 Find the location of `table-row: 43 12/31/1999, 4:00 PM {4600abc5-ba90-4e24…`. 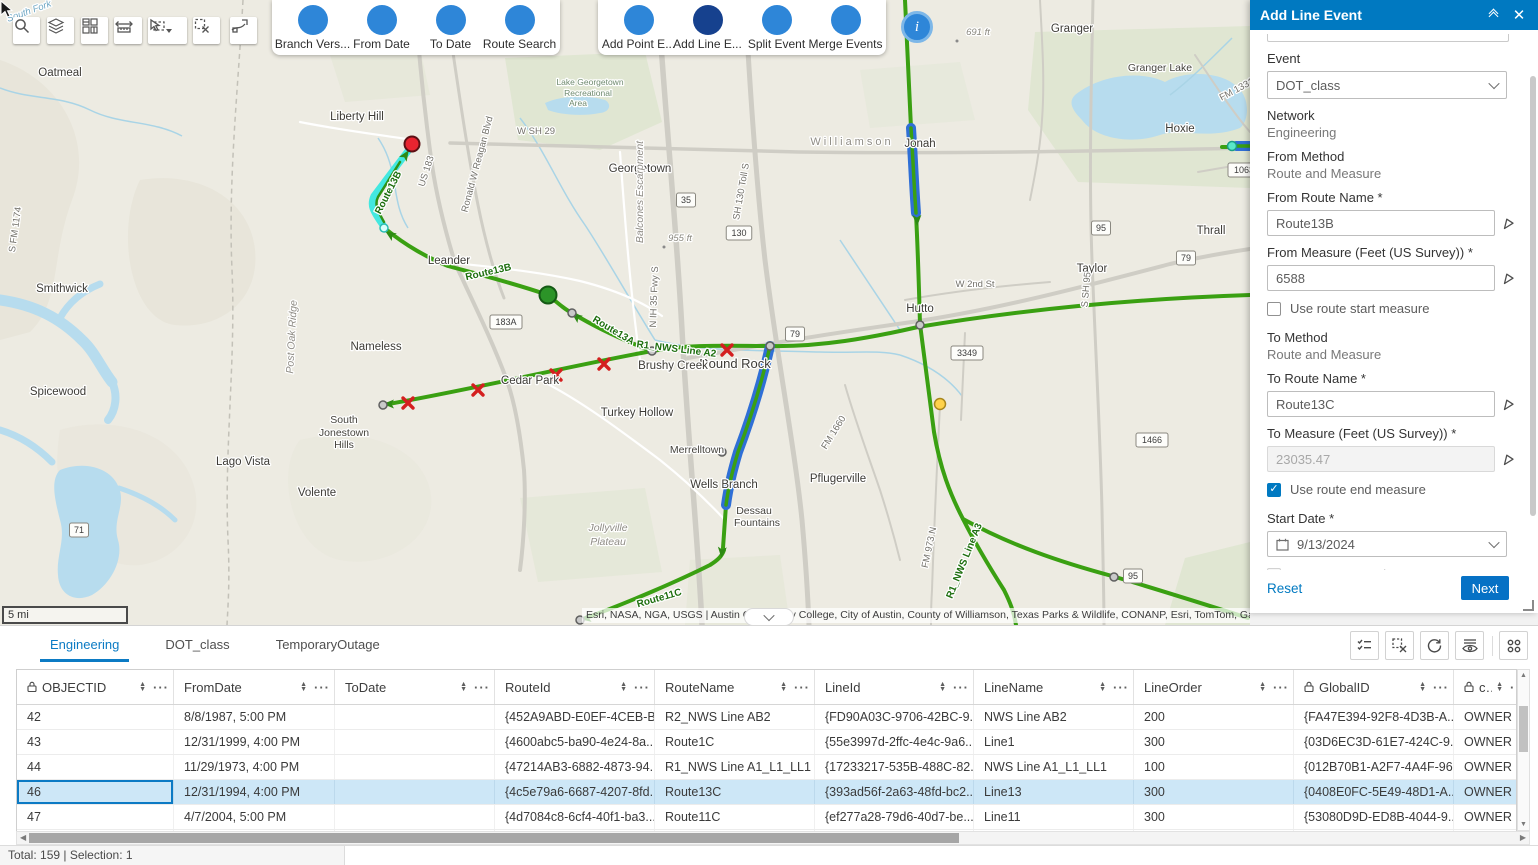

table-row: 43 12/31/1999, 4:00 PM {4600abc5-ba90-4e24… is located at coordinates (766, 742).